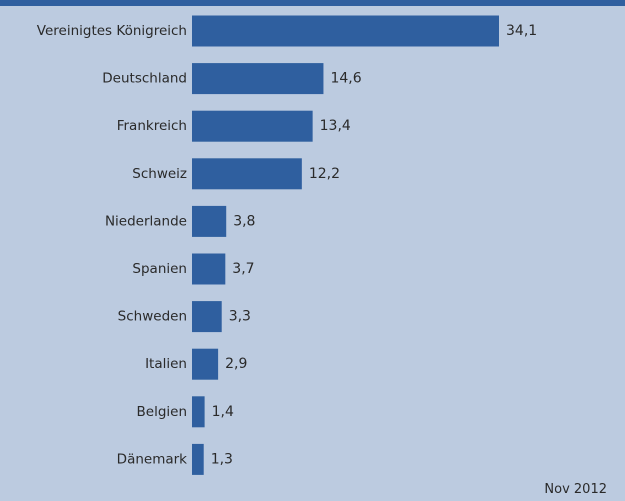  What do you see at coordinates (144, 79) in the screenshot?
I see `category-label: Deutschland` at bounding box center [144, 79].